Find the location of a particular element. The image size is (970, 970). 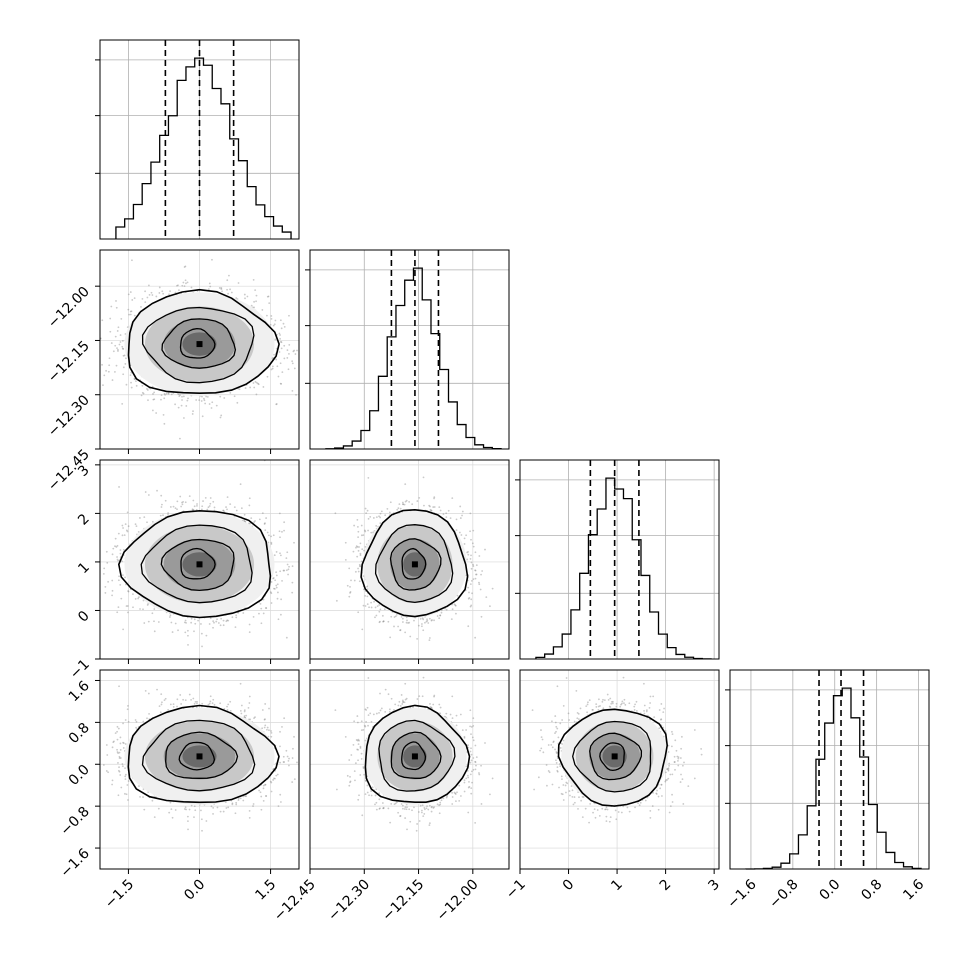

histogram-panel-p0 is located at coordinates (197, 139).